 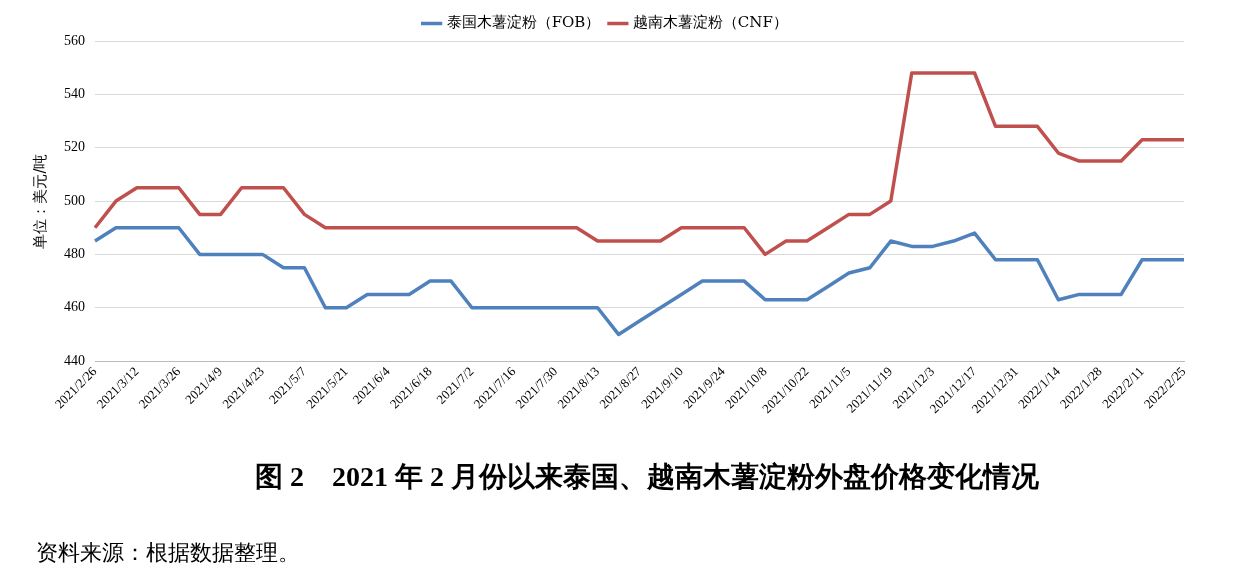 I want to click on y-tick-label: 520, so click(x=74, y=147).